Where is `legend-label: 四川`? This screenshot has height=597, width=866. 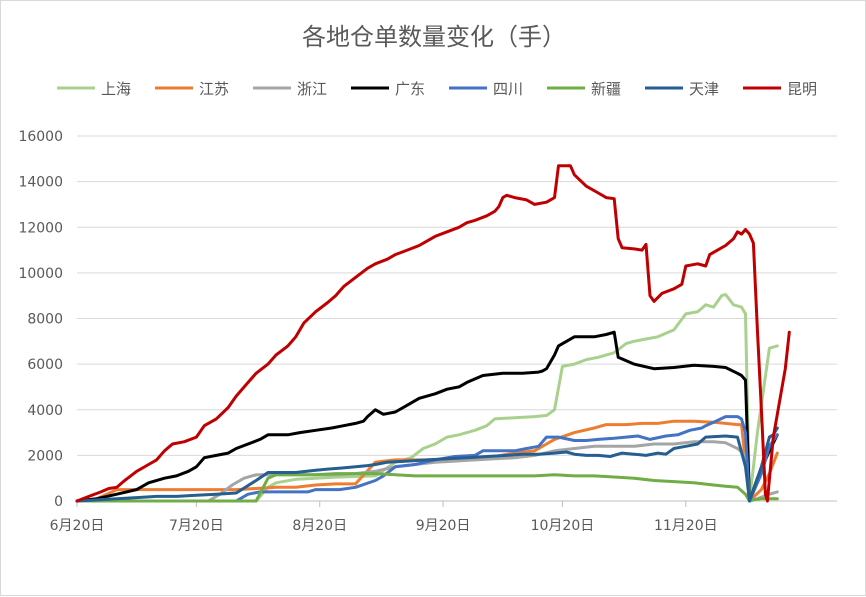
legend-label: 四川 is located at coordinates (508, 89).